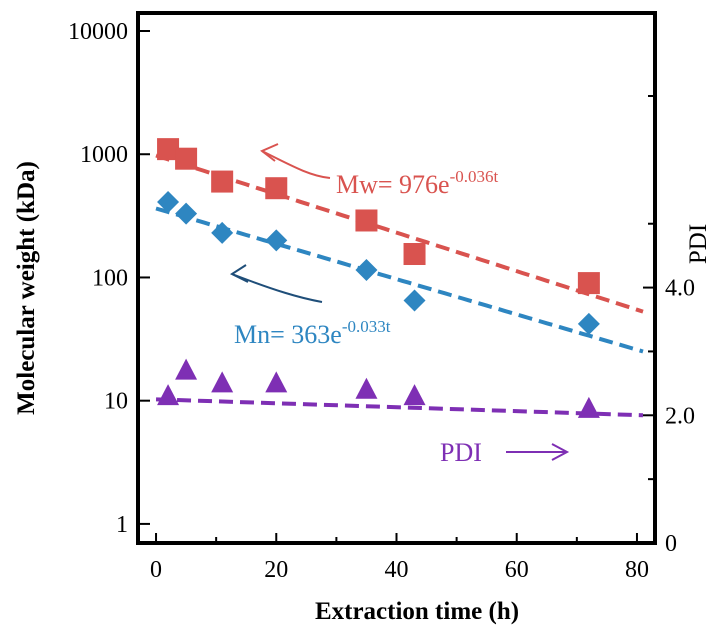 Image resolution: width=721 pixels, height=630 pixels. I want to click on x-tick-label: 20, so click(276, 570).